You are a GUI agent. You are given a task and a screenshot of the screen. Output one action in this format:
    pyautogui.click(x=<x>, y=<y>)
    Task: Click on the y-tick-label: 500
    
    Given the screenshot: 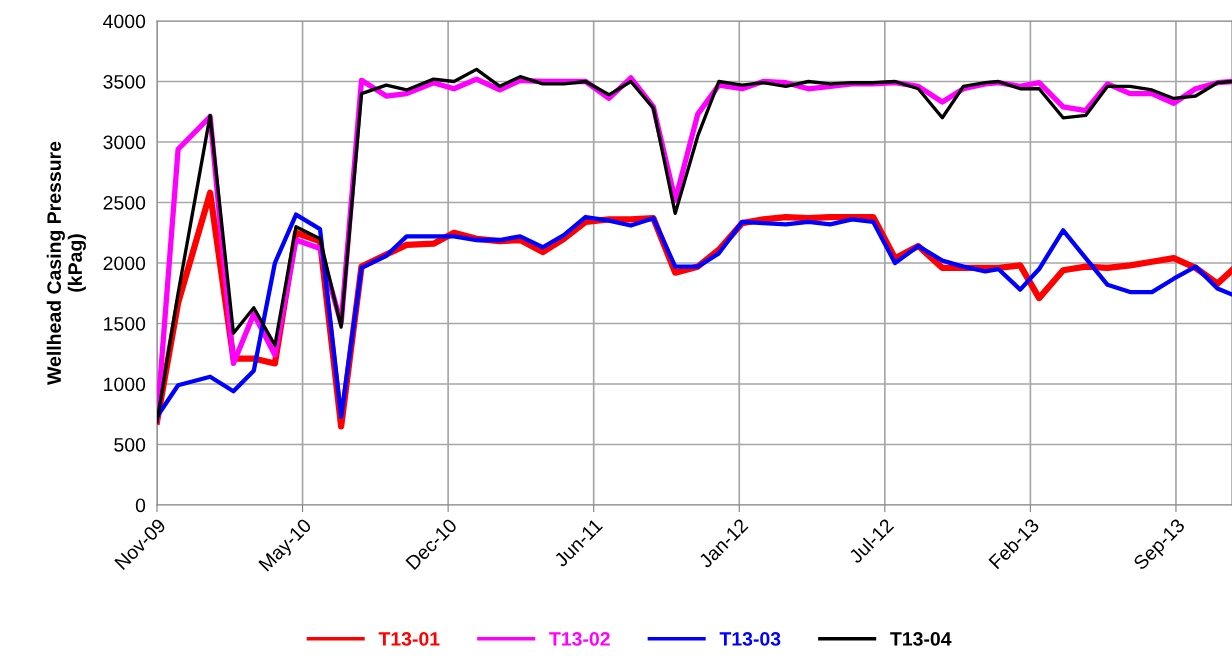 What is the action you would take?
    pyautogui.click(x=130, y=444)
    